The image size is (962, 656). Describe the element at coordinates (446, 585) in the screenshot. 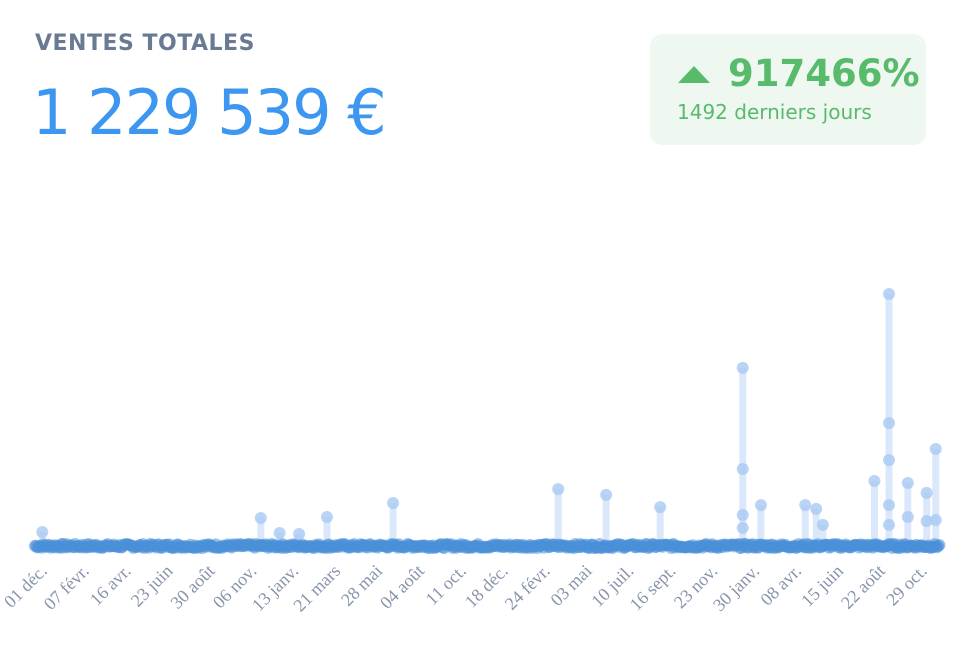

I see `x-tick-label: 11 oct.` at that location.